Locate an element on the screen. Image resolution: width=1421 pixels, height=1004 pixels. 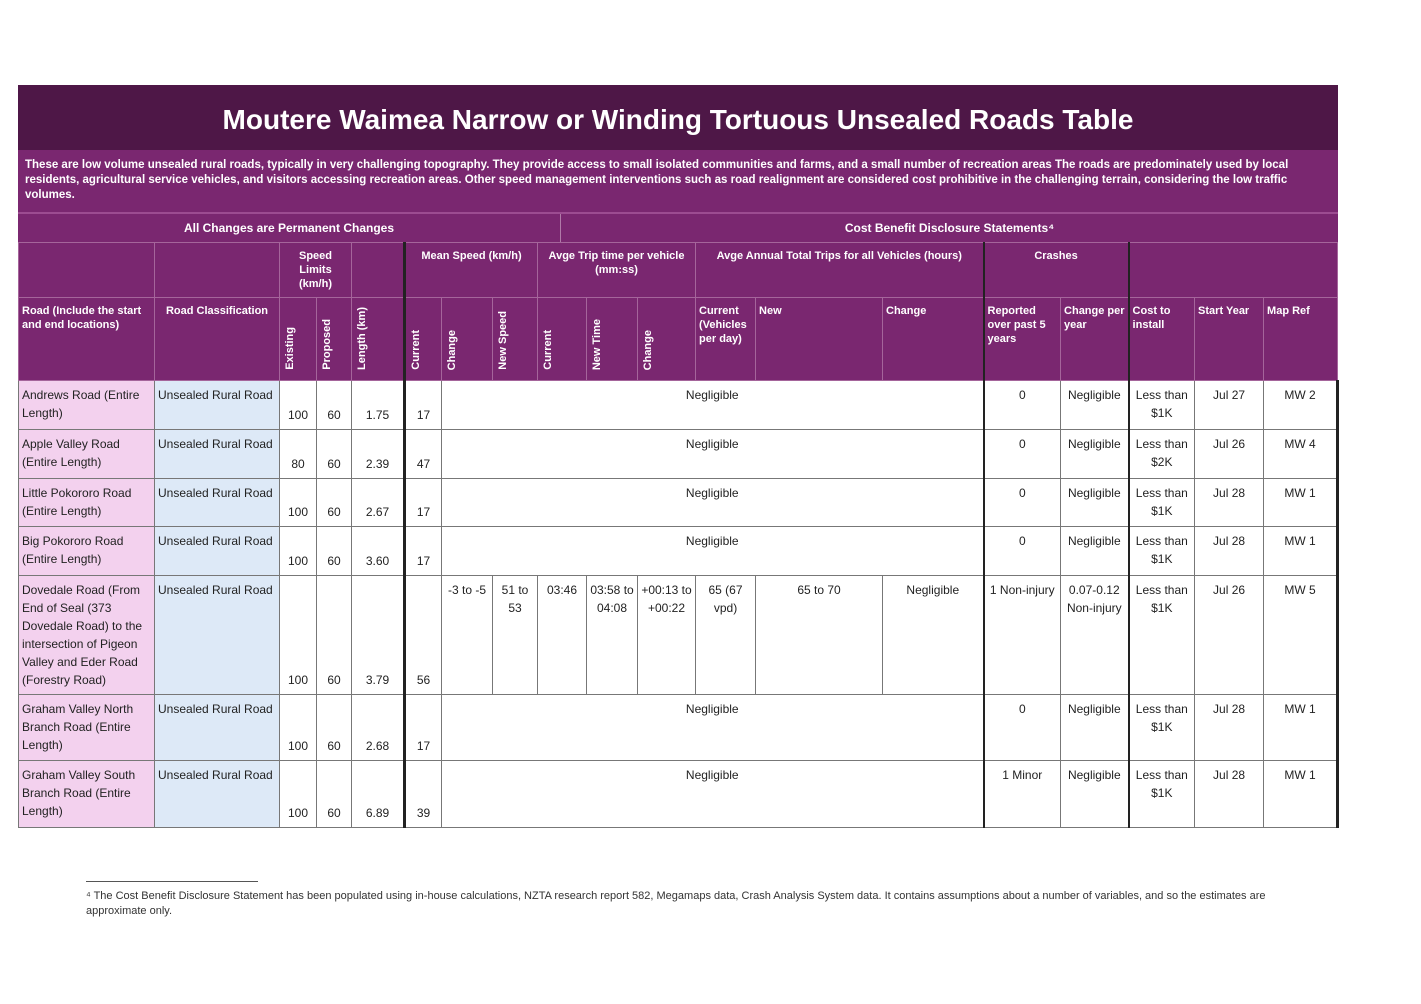
table-cell: 56 is located at coordinates (422, 635).